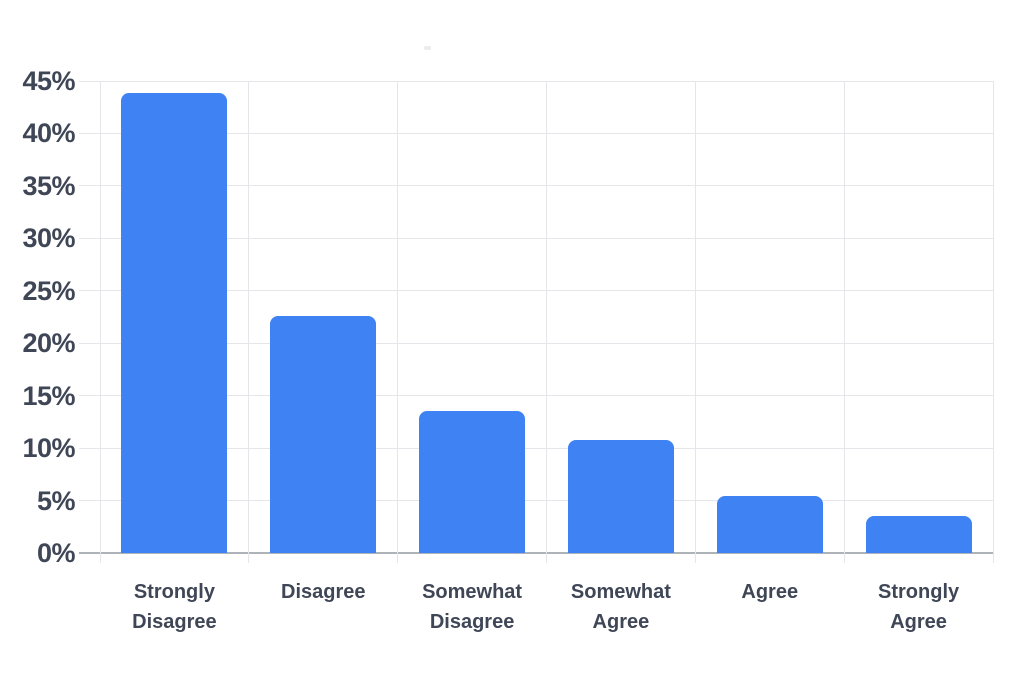 This screenshot has width=1024, height=677. I want to click on x-axis-category-label: Somewhat Disagree, so click(472, 607).